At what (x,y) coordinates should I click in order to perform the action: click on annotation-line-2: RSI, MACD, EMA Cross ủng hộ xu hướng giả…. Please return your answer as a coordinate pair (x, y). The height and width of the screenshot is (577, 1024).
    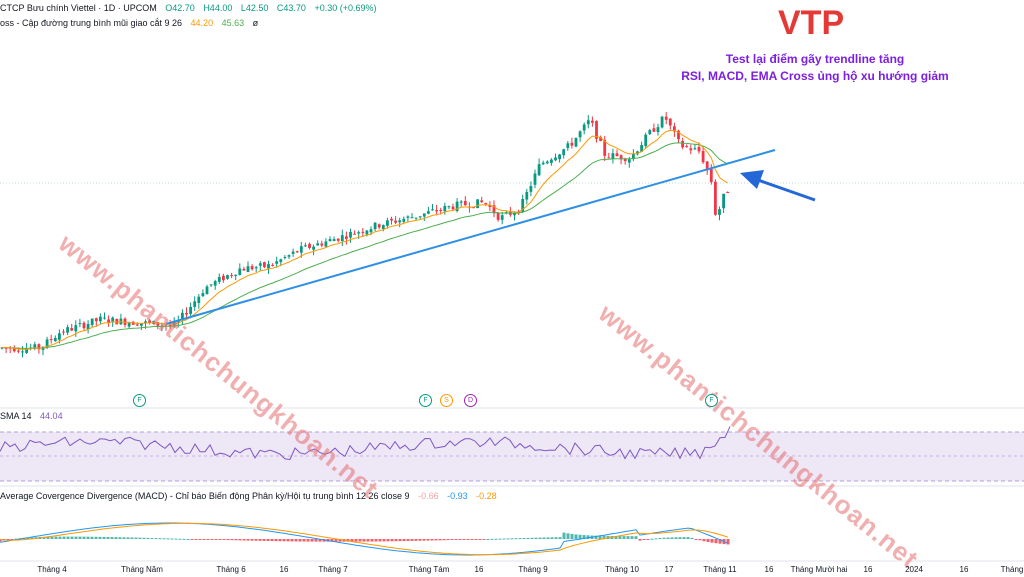
    Looking at the image, I should click on (815, 76).